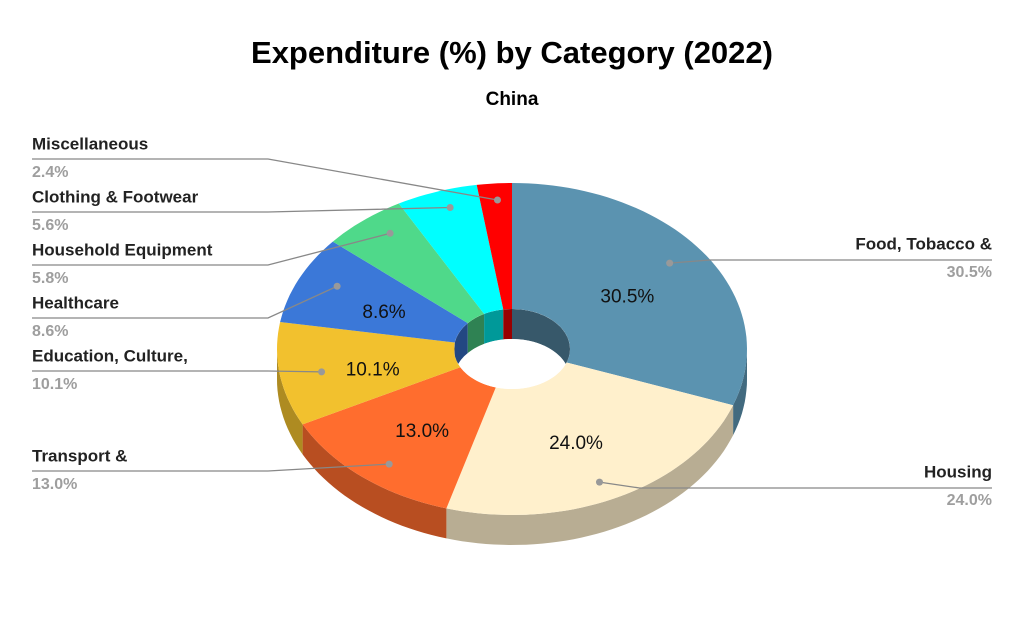 The height and width of the screenshot is (633, 1024). I want to click on legend-label: Education, Culture,, so click(110, 355).